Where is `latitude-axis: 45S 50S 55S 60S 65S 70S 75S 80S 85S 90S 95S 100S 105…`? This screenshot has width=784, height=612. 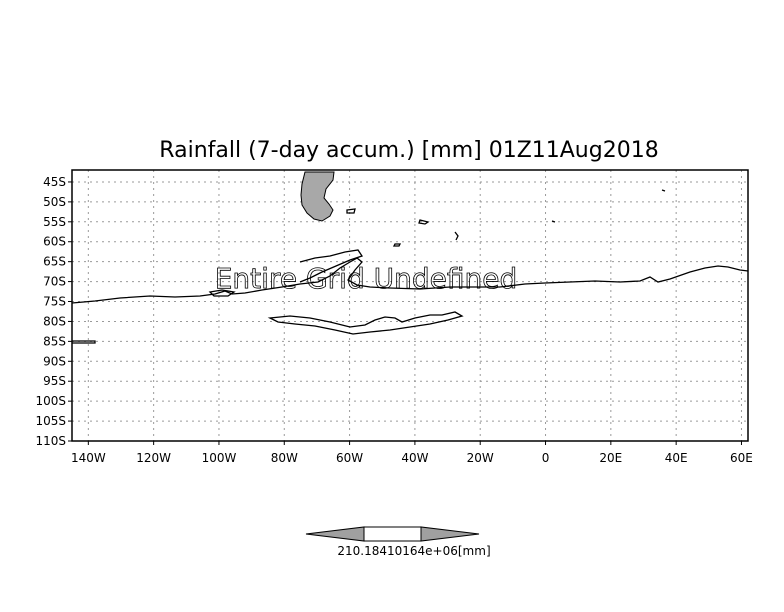
latitude-axis: 45S 50S 55S 60S 65S 70S 75S 80S 85S 90S 95S 100S 105… is located at coordinates (53, 311).